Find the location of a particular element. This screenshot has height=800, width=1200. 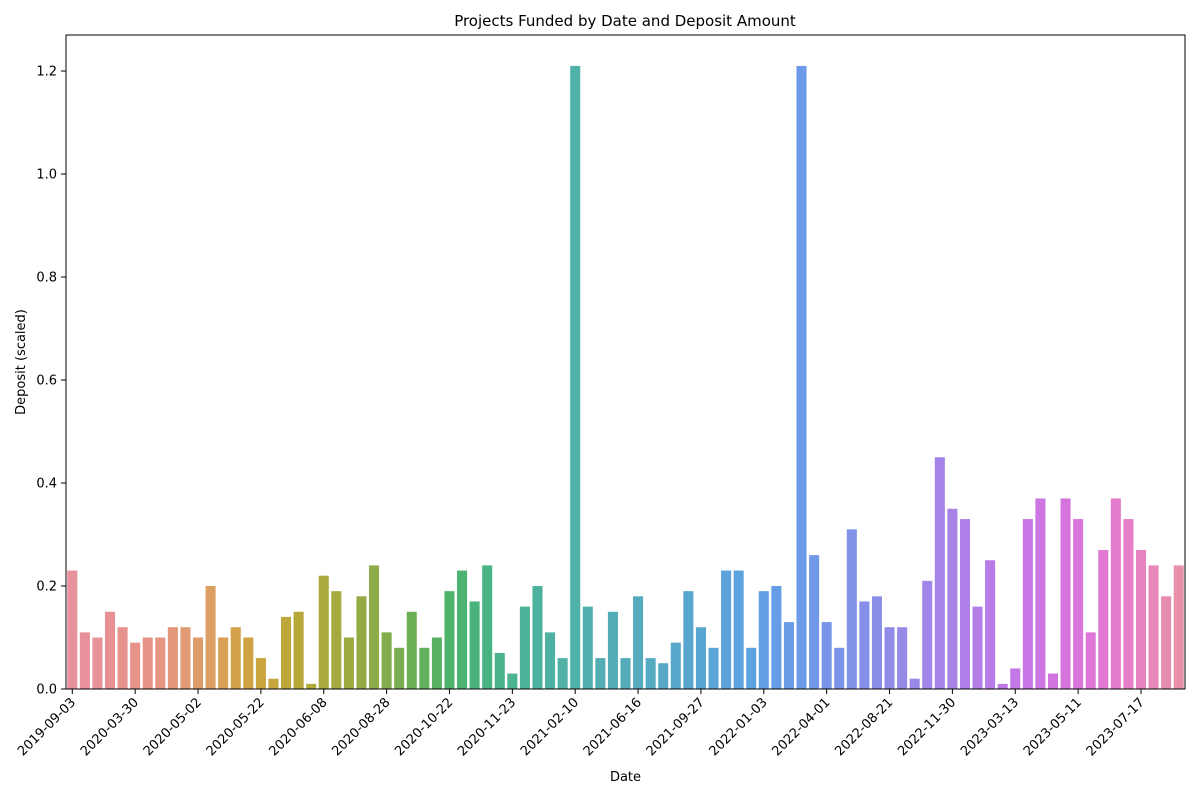

x-tick-label: 2020-05-02 is located at coordinates (173, 727).